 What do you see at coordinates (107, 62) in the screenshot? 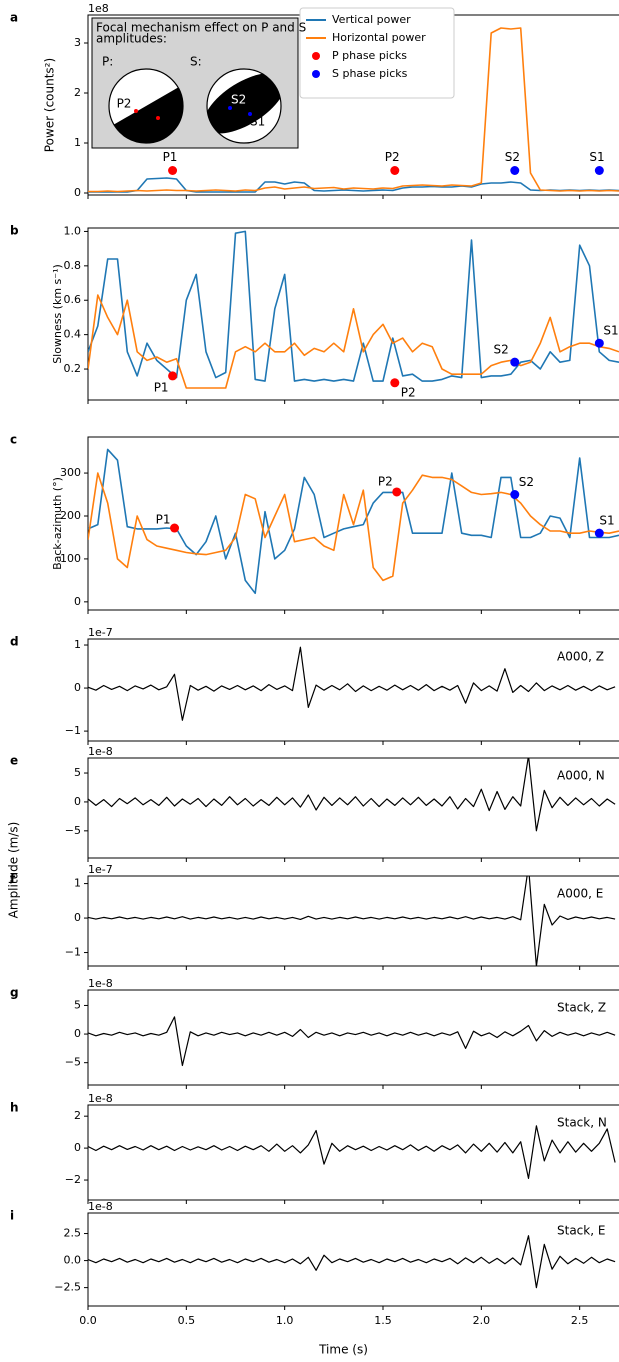
I see `inset-p-label: P:` at bounding box center [107, 62].